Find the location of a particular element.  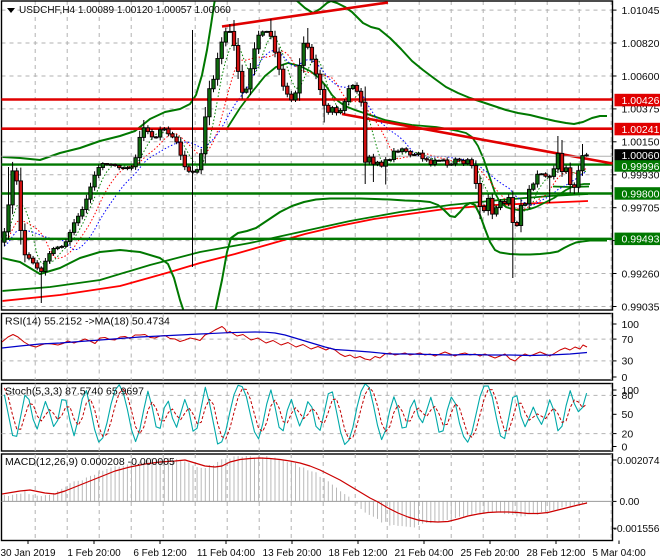

svg-text:RSI(14) 55.2152 ->MA(18) 50.4: RSI(14) 55.2152 ->MA(18) 50.4734 is located at coordinates (87, 322).